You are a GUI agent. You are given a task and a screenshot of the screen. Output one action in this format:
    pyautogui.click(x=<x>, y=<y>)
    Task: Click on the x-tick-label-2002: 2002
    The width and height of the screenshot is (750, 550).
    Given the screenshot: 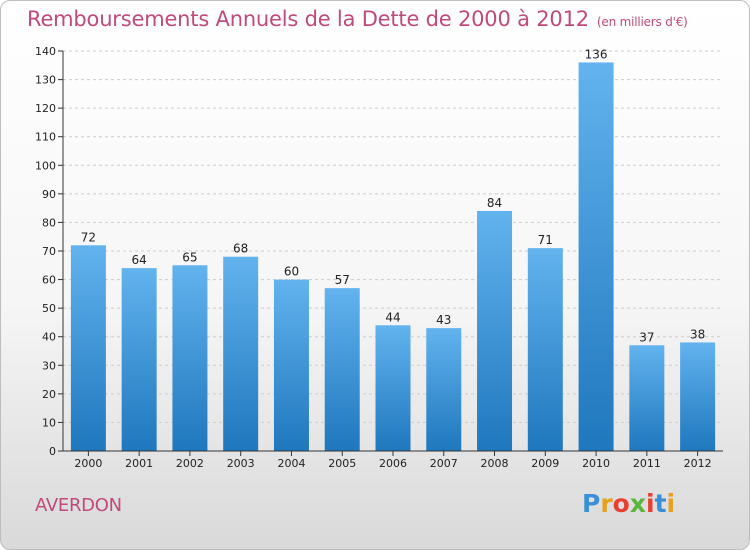 What is the action you would take?
    pyautogui.click(x=190, y=463)
    